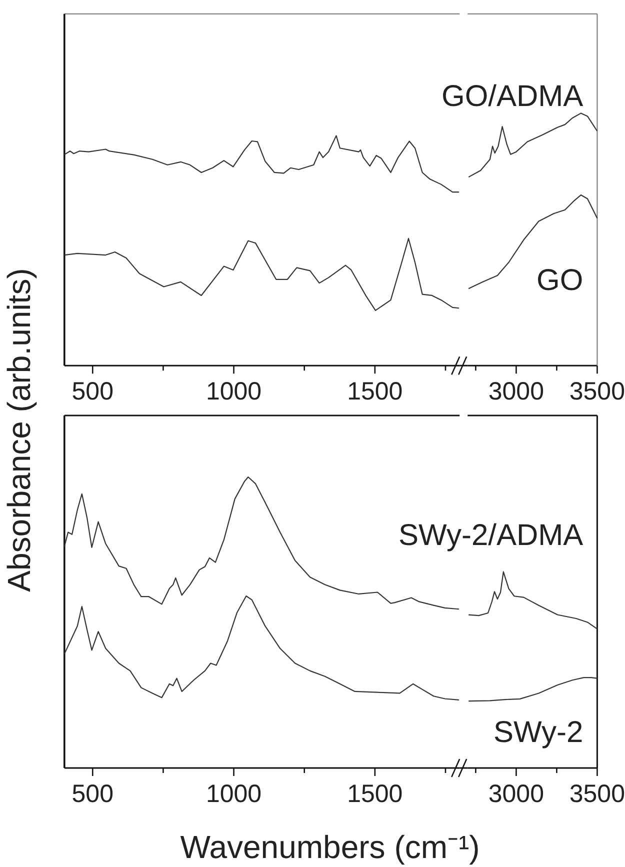 This screenshot has width=625, height=867. What do you see at coordinates (491, 535) in the screenshot?
I see `series-label: SWy-2/ADMA` at bounding box center [491, 535].